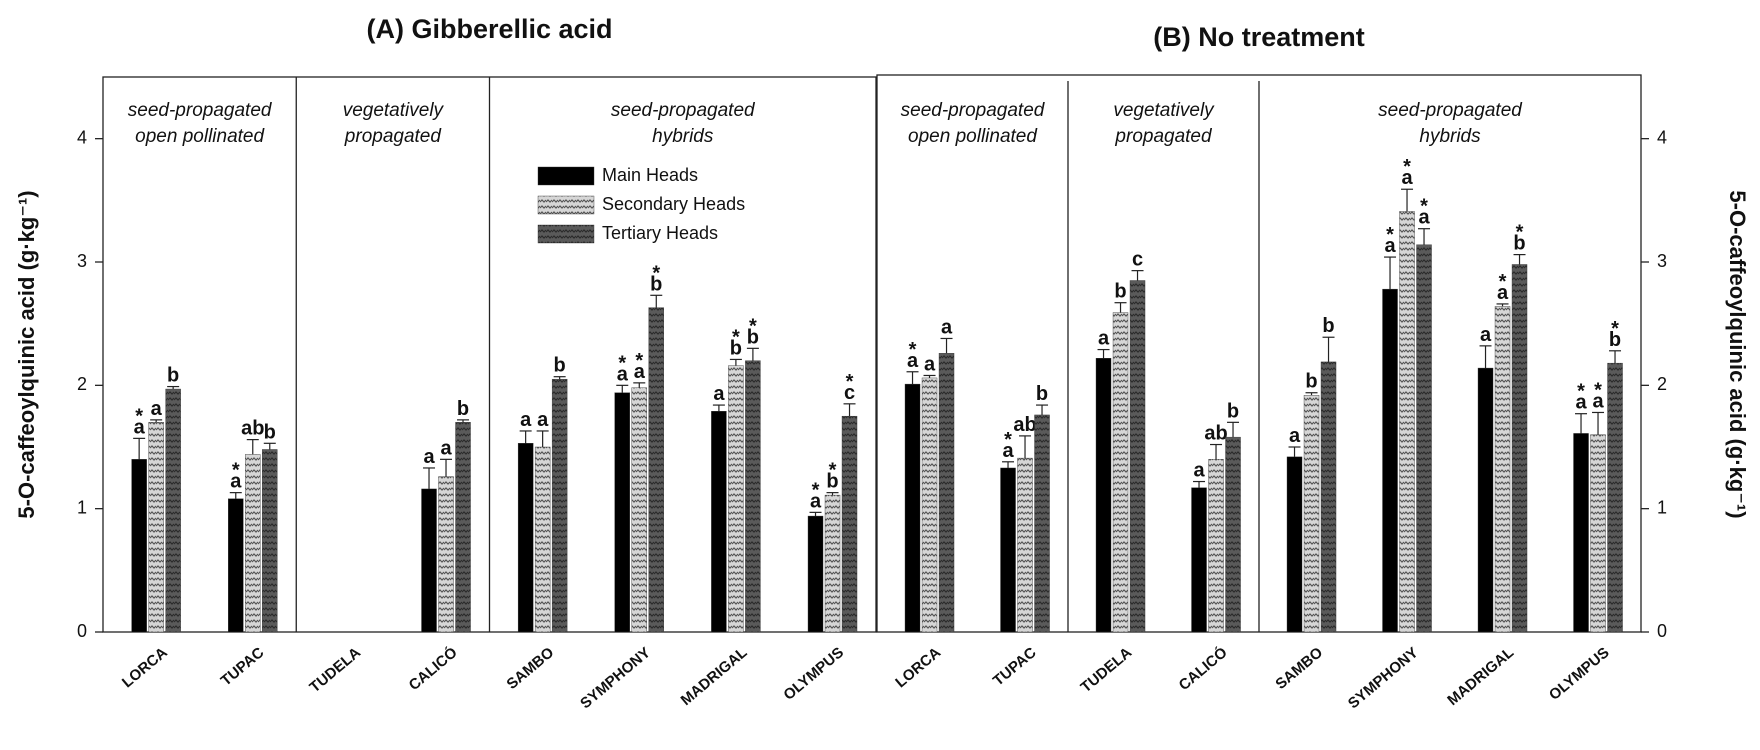 This screenshot has width=1760, height=750. I want to click on y-tick-label: 2, so click(1662, 384).